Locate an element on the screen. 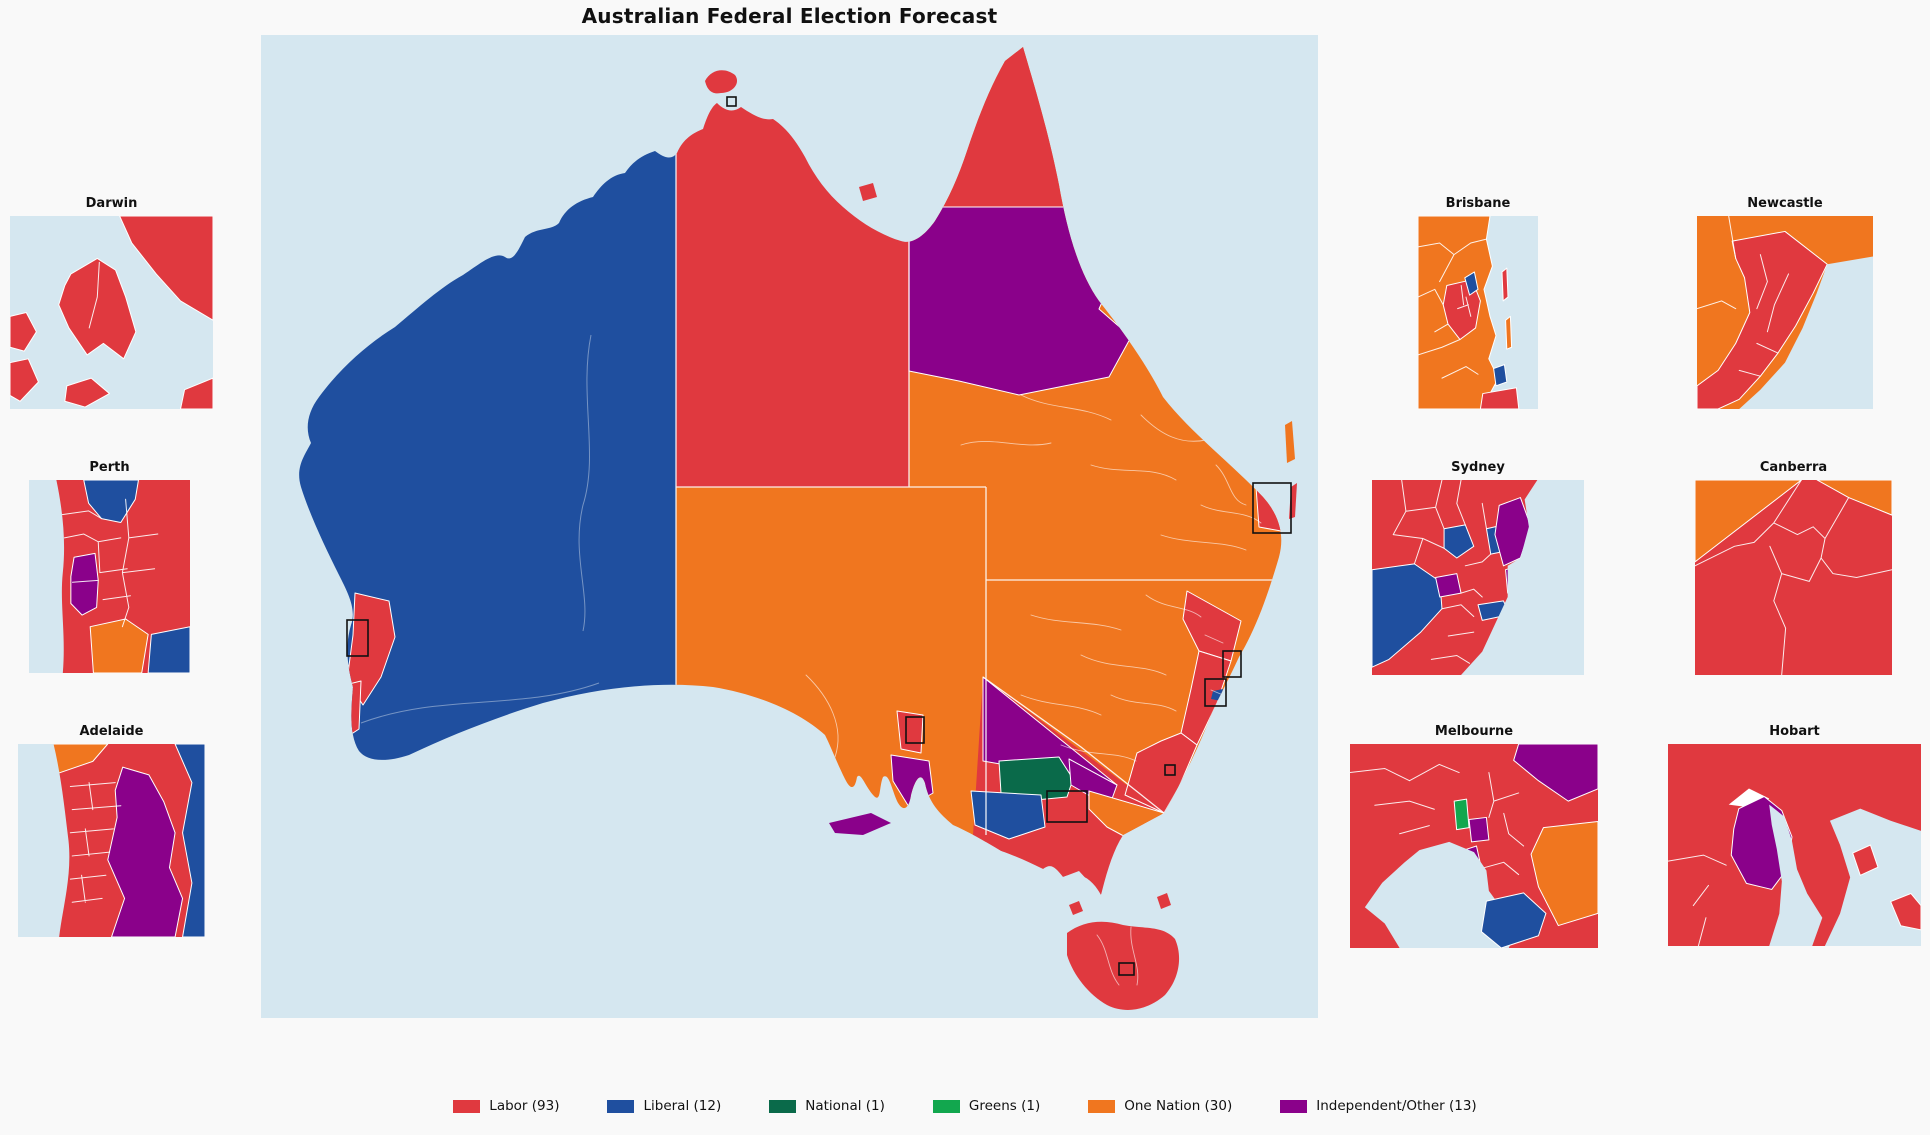 This screenshot has height=1135, width=1930. legend-item-greens: Greens (1) is located at coordinates (986, 1106).